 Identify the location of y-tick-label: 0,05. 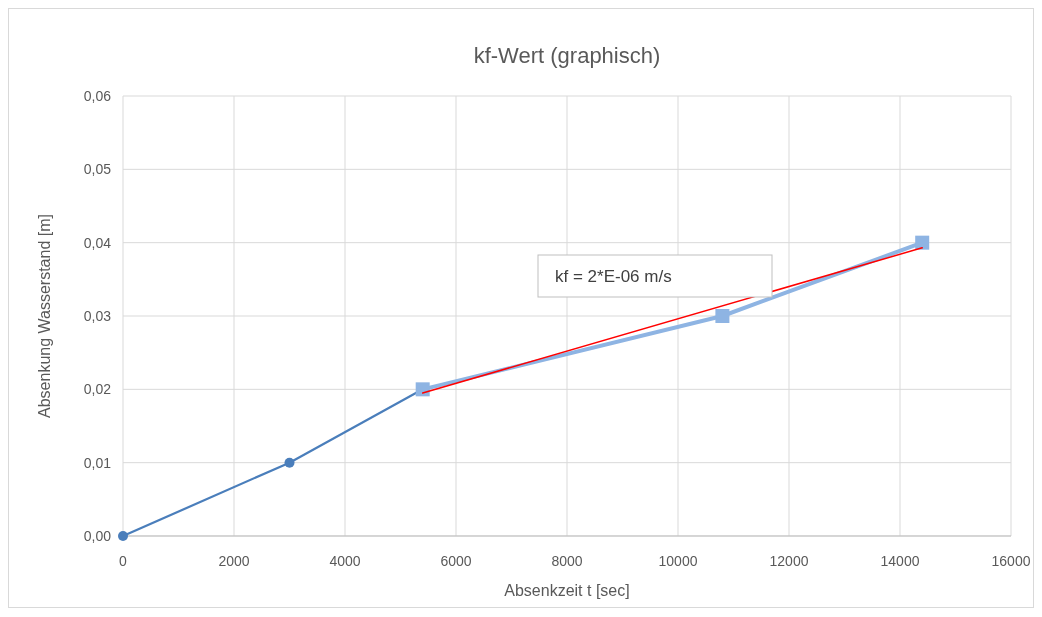
(97, 169).